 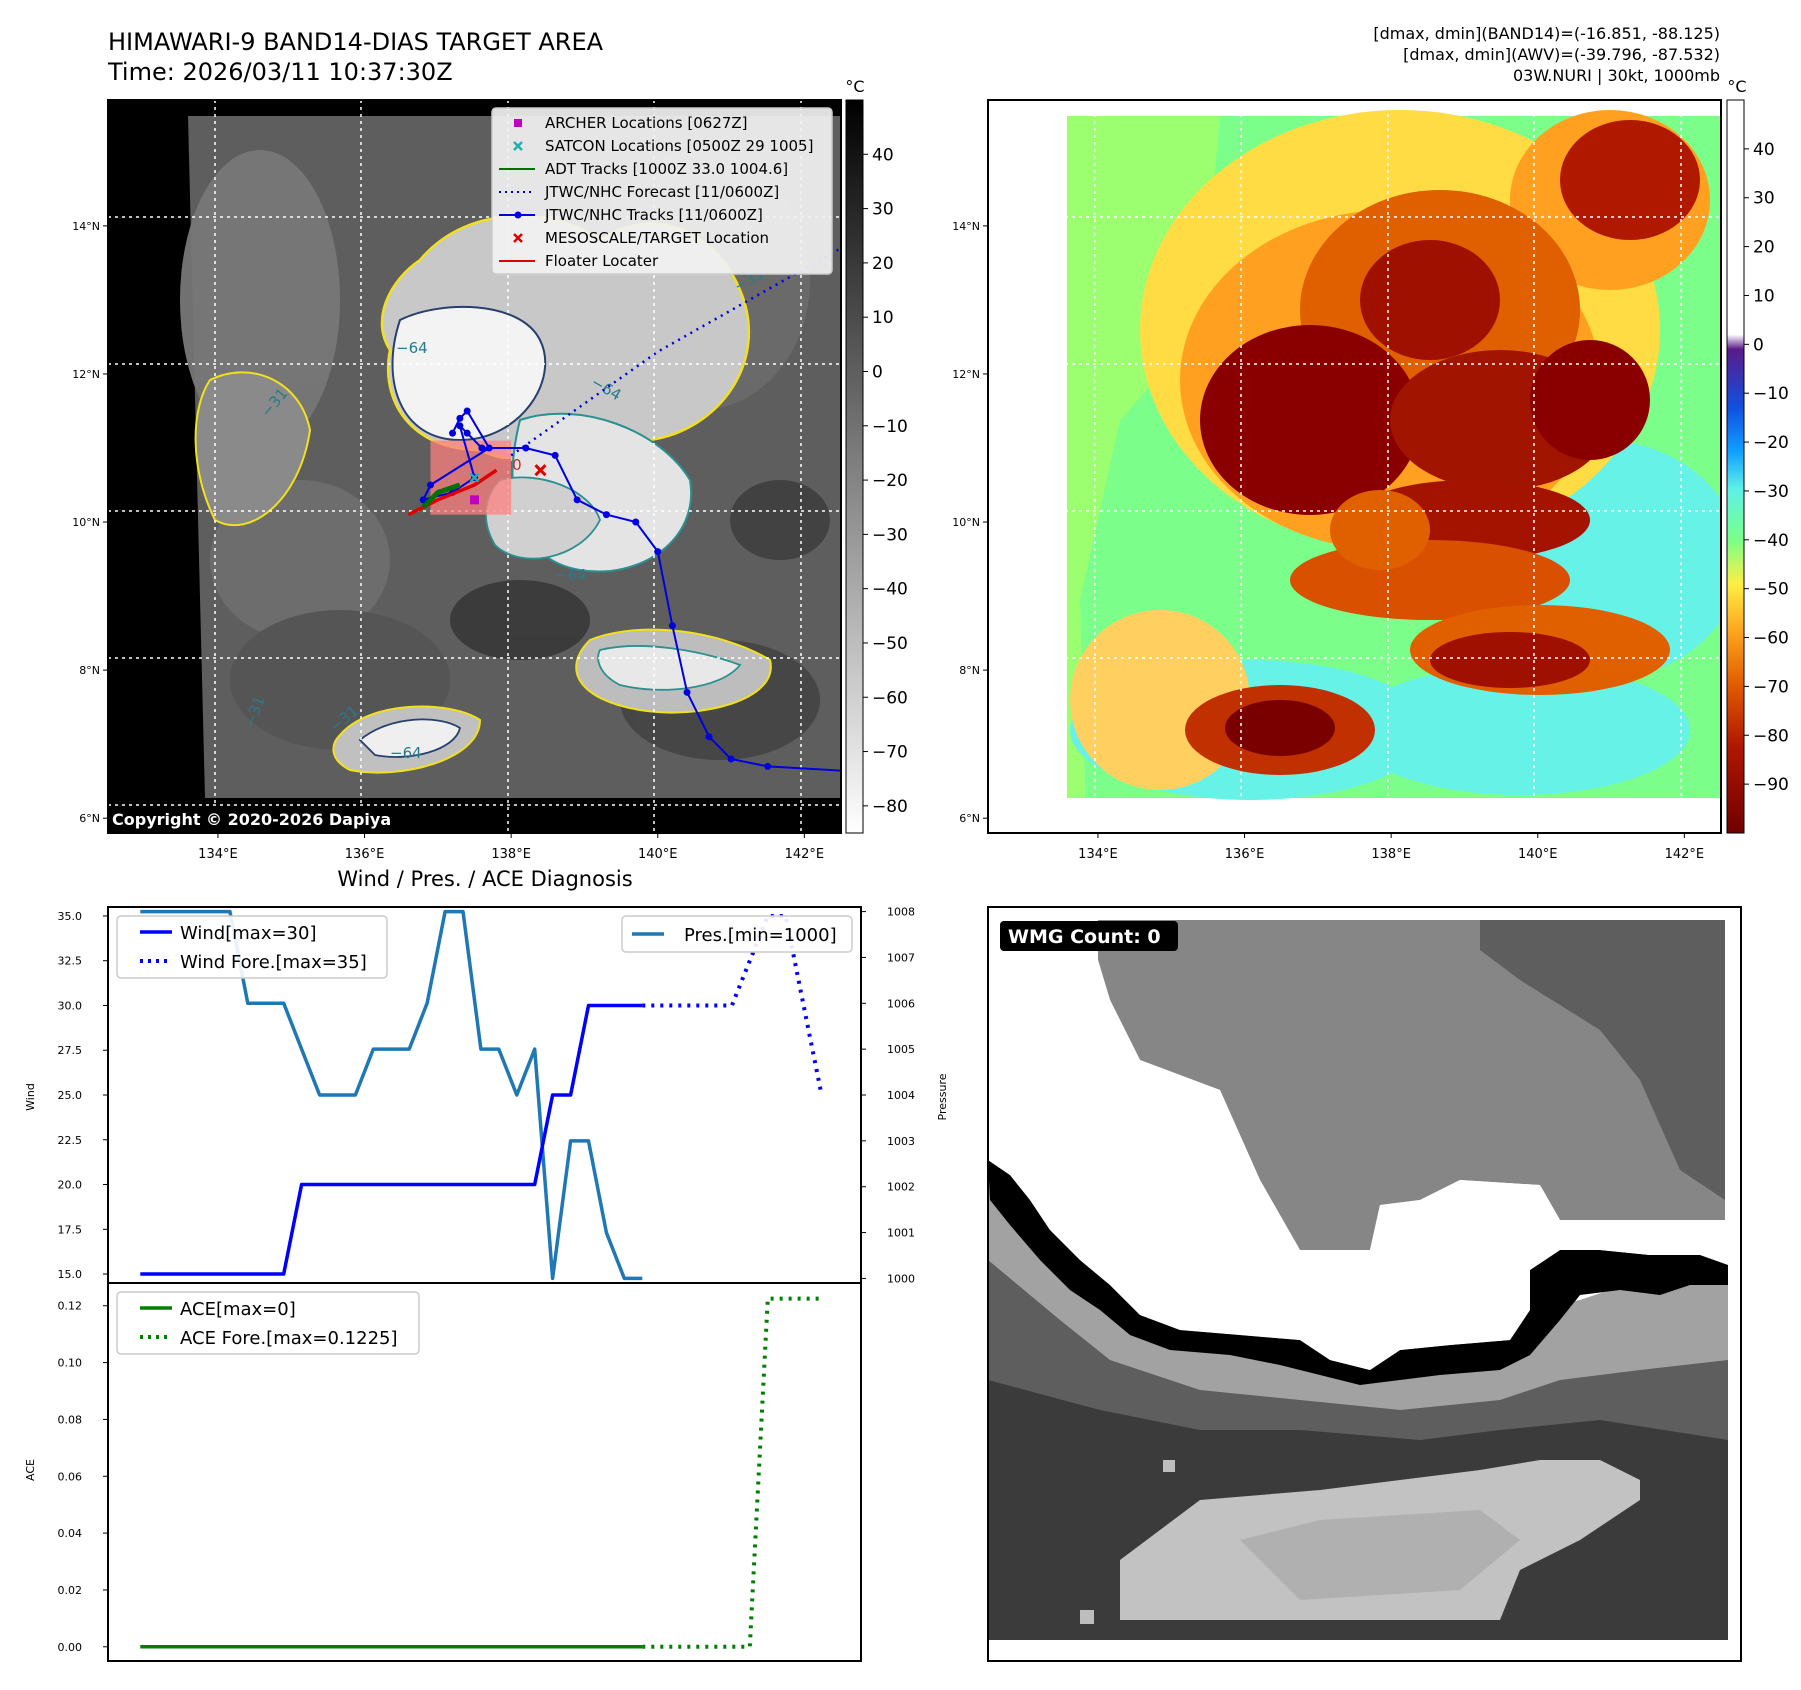 What do you see at coordinates (268, 1323) in the screenshot?
I see `ace-legend: ACE[max=0] ACE Fore.[max=0.1225]` at bounding box center [268, 1323].